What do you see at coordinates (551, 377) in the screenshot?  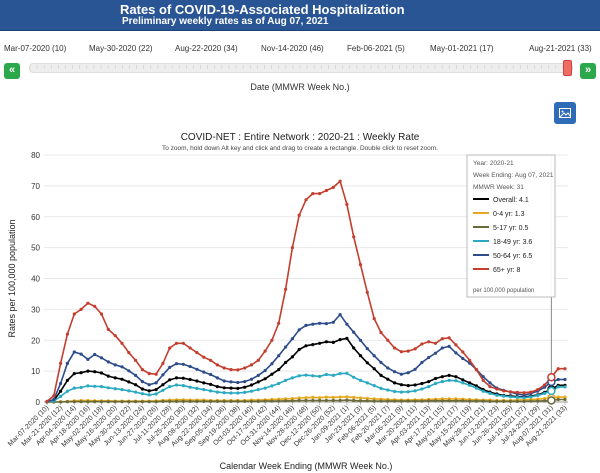 I see `hover-point` at bounding box center [551, 377].